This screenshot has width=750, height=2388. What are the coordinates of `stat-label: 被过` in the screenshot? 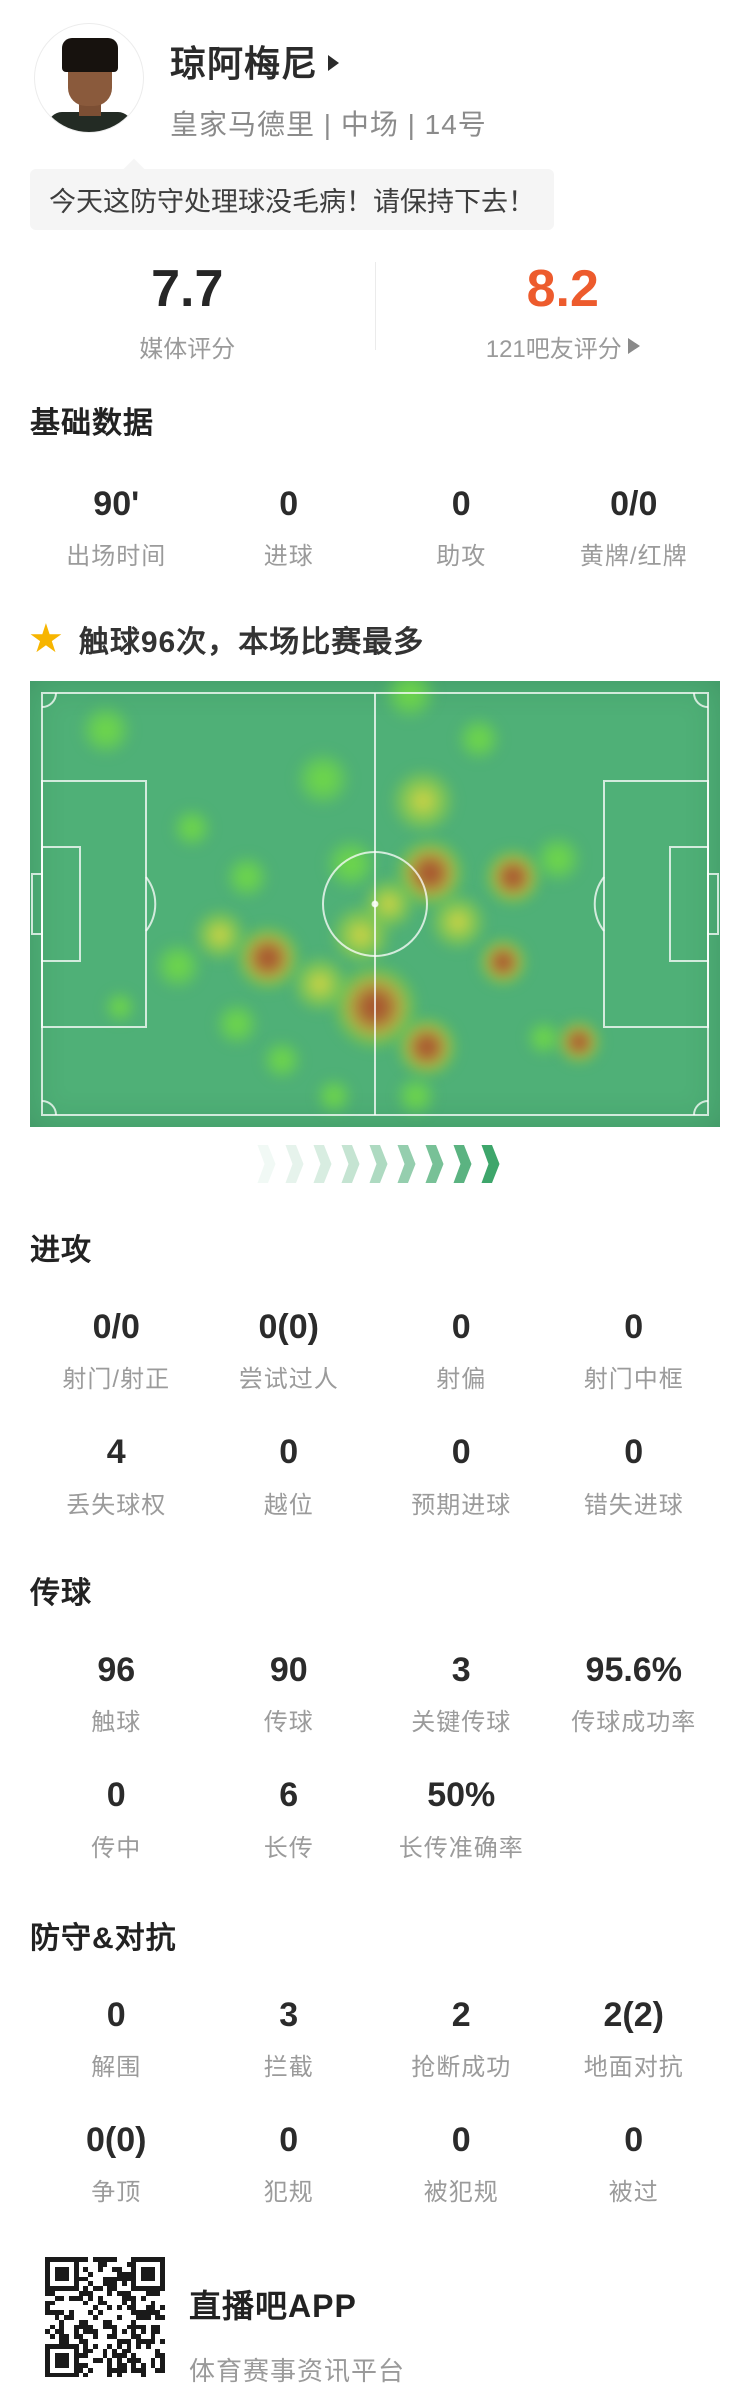 It's located at (634, 2189).